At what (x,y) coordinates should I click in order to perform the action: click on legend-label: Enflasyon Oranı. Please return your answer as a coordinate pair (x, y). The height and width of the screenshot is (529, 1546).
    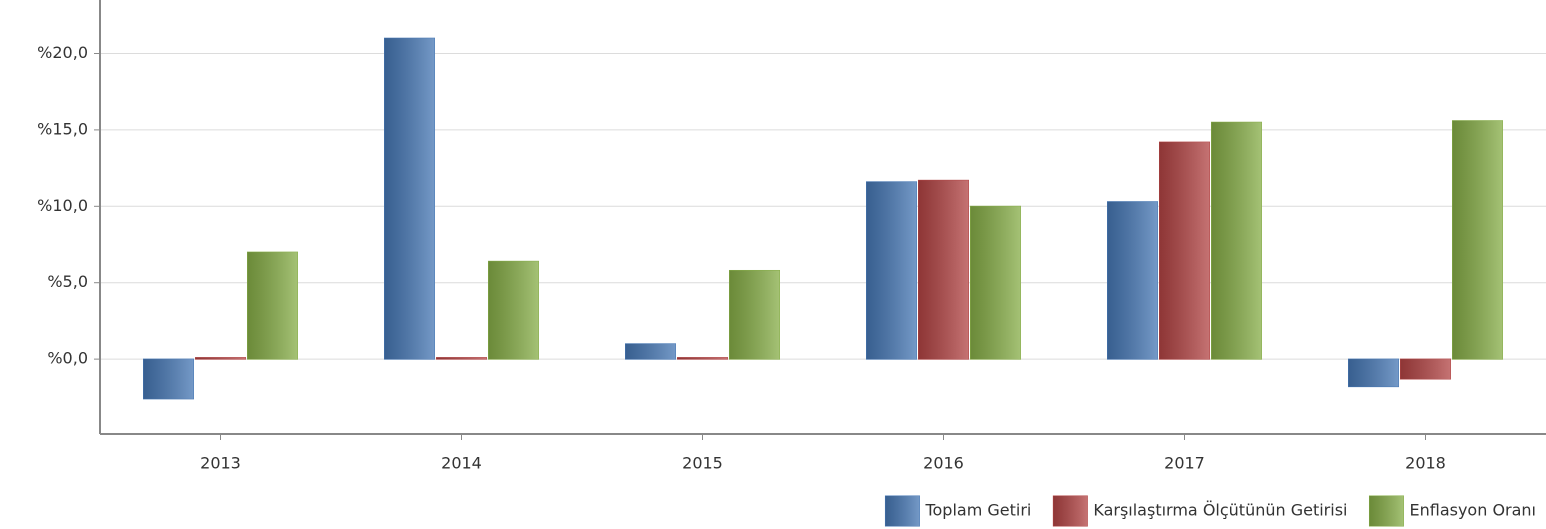
    Looking at the image, I should click on (1472, 510).